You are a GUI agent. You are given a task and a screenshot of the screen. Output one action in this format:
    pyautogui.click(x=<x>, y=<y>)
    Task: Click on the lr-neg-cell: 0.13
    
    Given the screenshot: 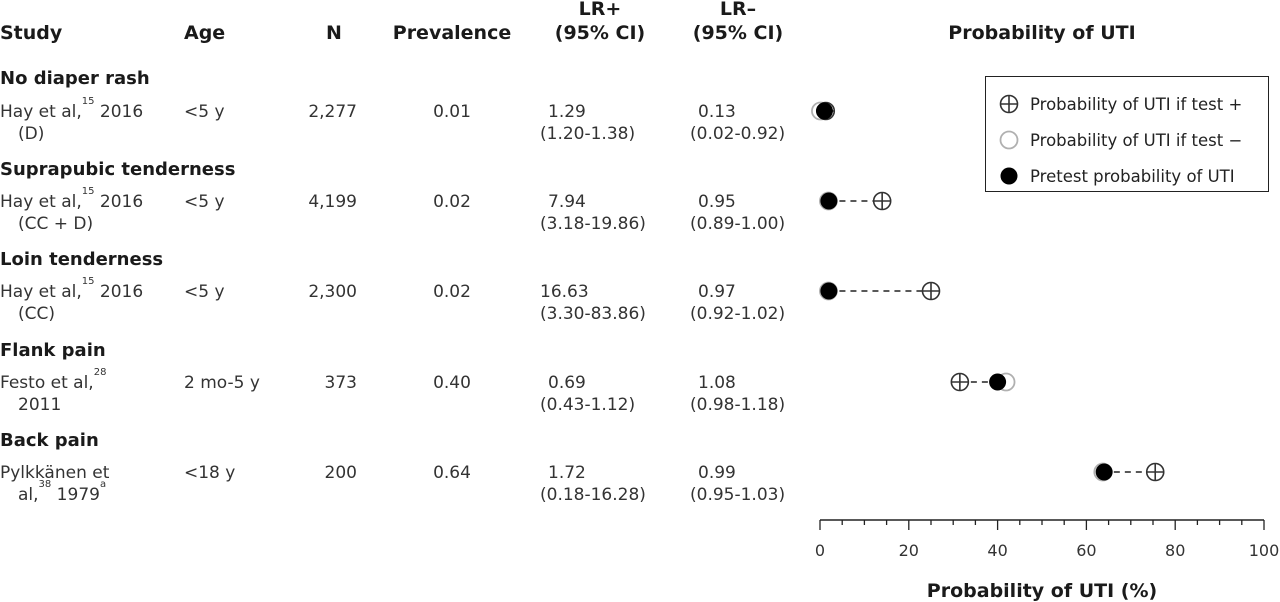 What is the action you would take?
    pyautogui.click(x=717, y=112)
    